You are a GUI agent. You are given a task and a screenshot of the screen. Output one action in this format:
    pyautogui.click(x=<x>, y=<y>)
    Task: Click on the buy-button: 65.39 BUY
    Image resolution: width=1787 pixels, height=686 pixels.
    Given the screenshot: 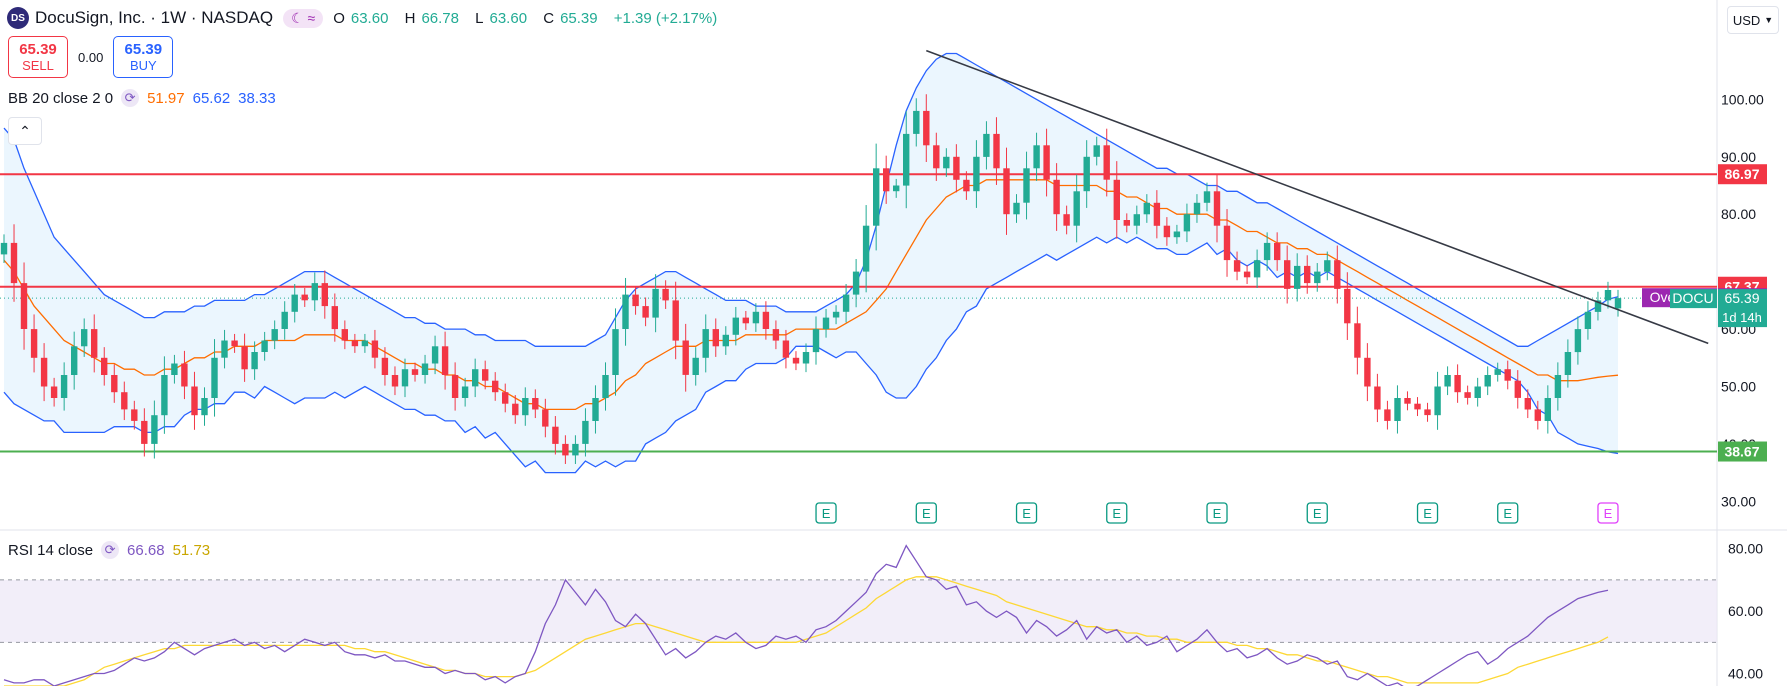 What is the action you would take?
    pyautogui.click(x=143, y=57)
    